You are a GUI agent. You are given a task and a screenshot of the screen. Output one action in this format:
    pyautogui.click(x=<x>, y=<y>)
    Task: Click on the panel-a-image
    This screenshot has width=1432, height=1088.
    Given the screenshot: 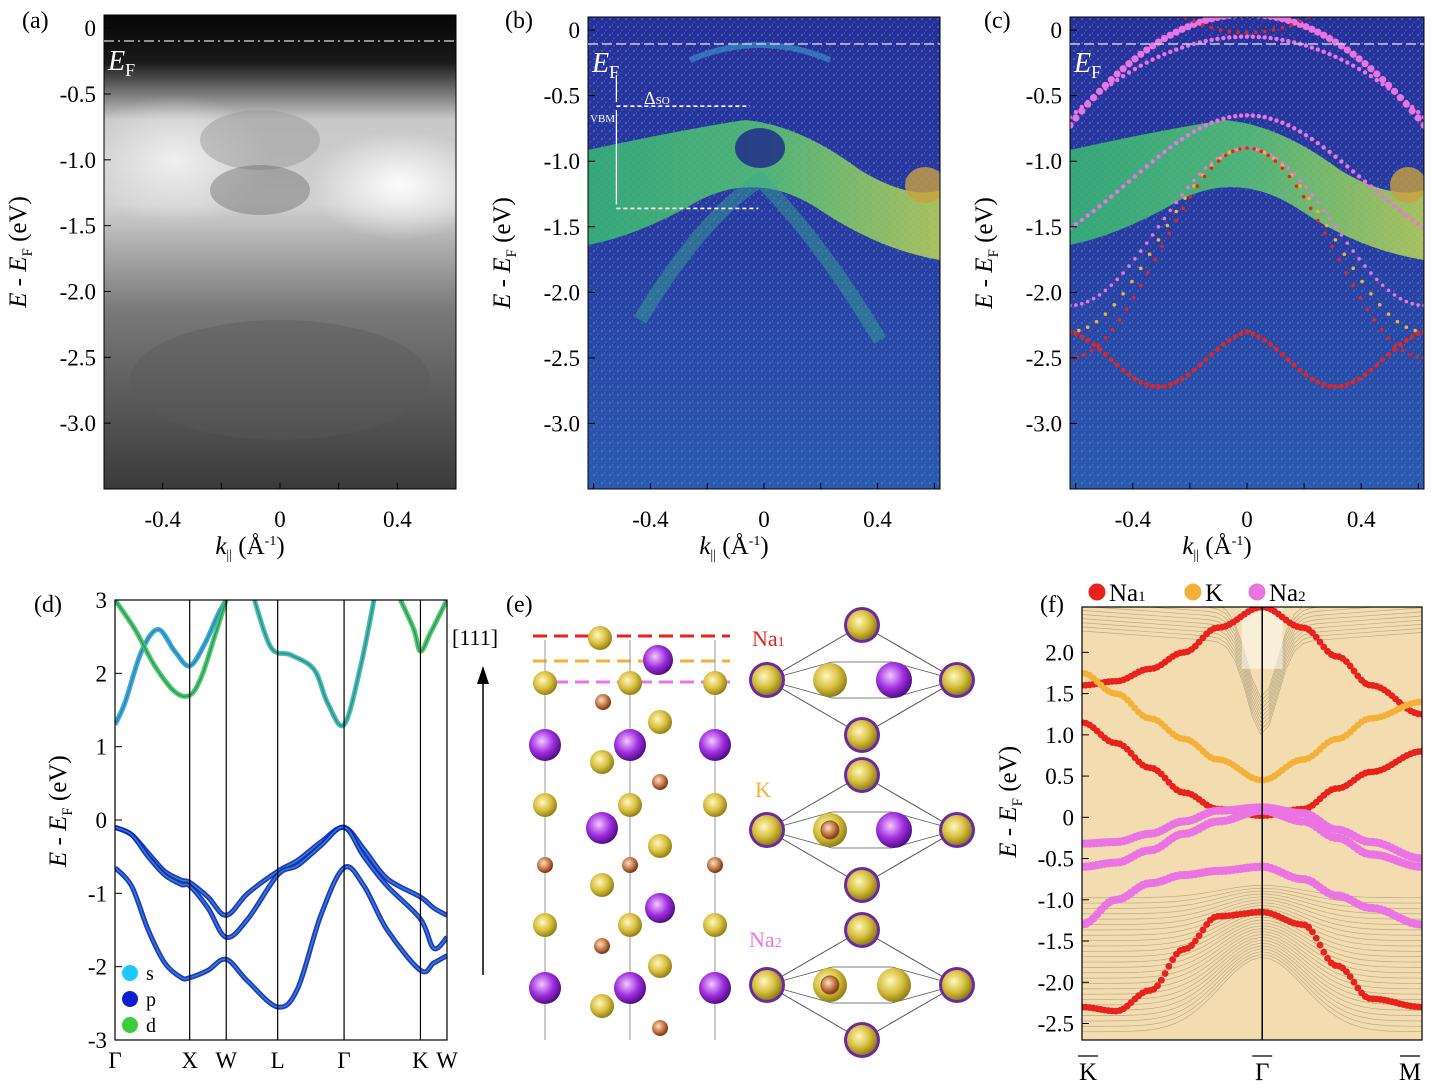 What is the action you would take?
    pyautogui.click(x=280, y=252)
    